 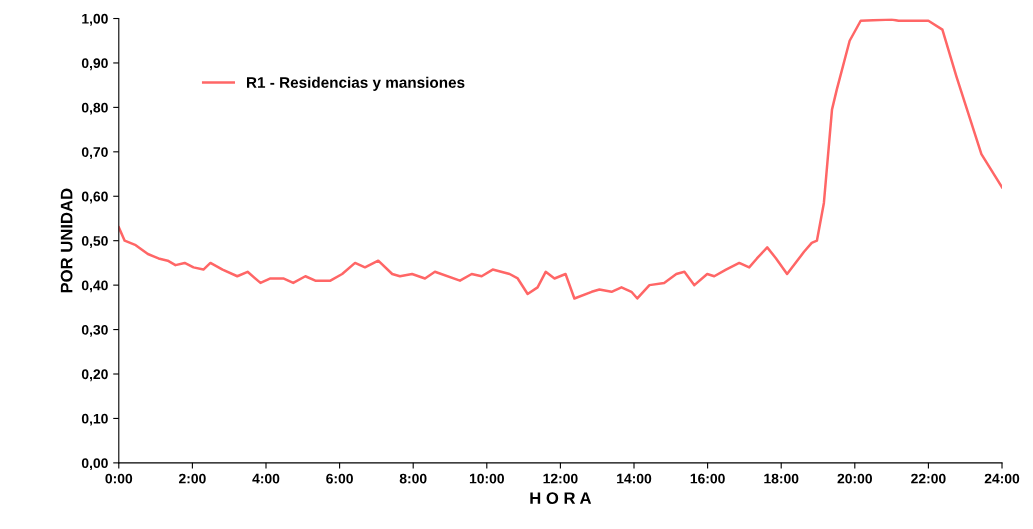 I want to click on y-tick-label: 0,40, so click(x=94, y=286).